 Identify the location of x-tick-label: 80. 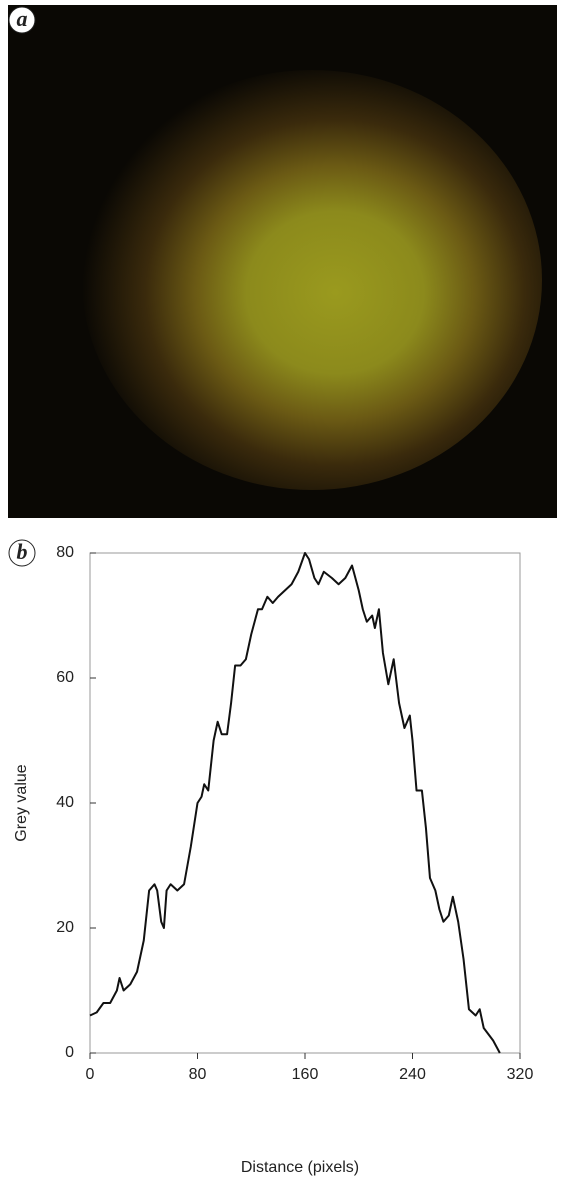
(198, 1074).